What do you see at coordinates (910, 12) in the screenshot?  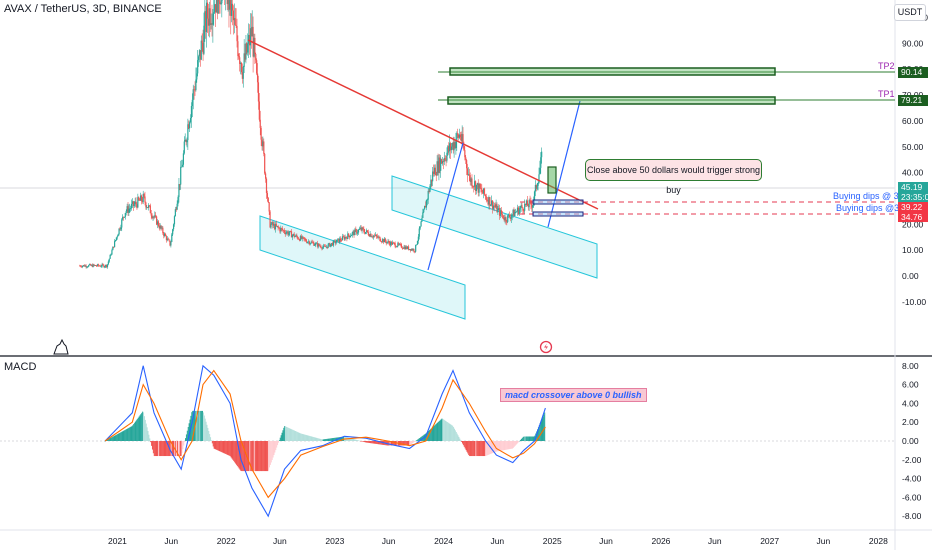 I see `currency-selector: USDT` at bounding box center [910, 12].